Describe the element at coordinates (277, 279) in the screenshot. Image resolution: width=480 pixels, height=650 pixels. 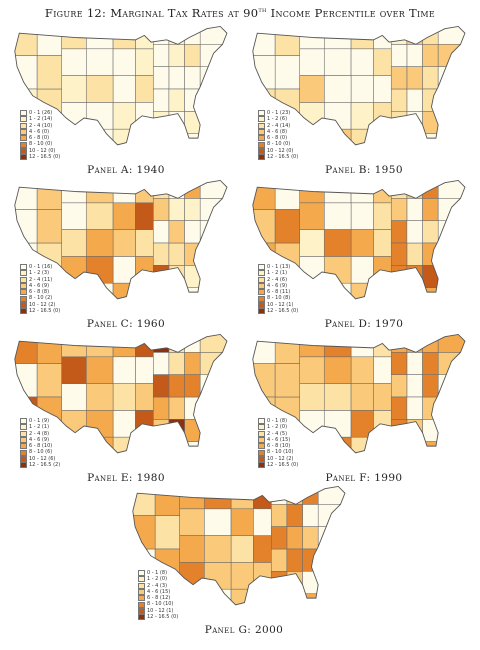
I see `legend-label: 2 - 4 (6)` at that location.